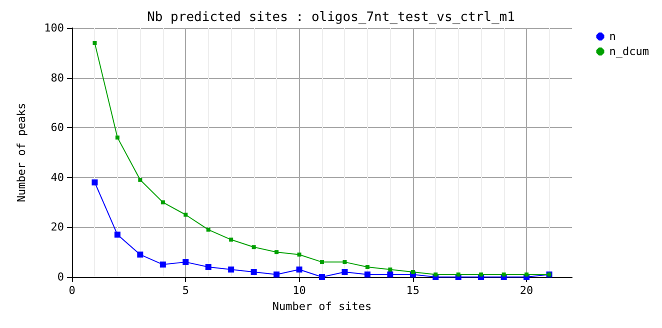  What do you see at coordinates (629, 51) in the screenshot?
I see `legend-label: n_dcum` at bounding box center [629, 51].